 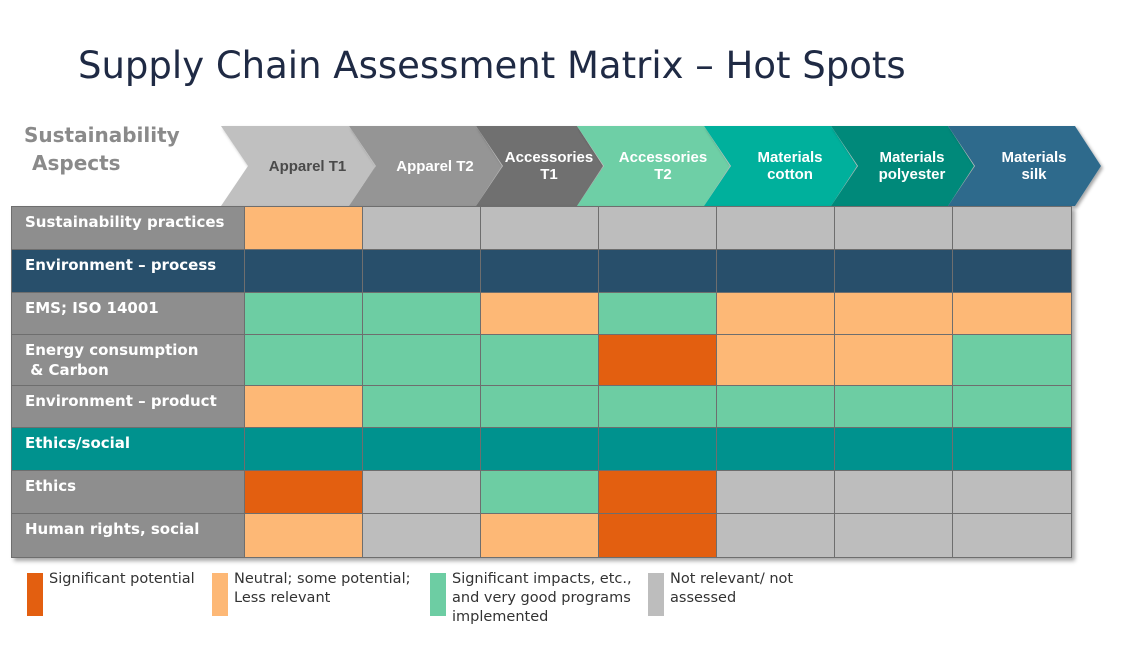 What do you see at coordinates (549, 166) in the screenshot?
I see `column-header-label: Accessories T1` at bounding box center [549, 166].